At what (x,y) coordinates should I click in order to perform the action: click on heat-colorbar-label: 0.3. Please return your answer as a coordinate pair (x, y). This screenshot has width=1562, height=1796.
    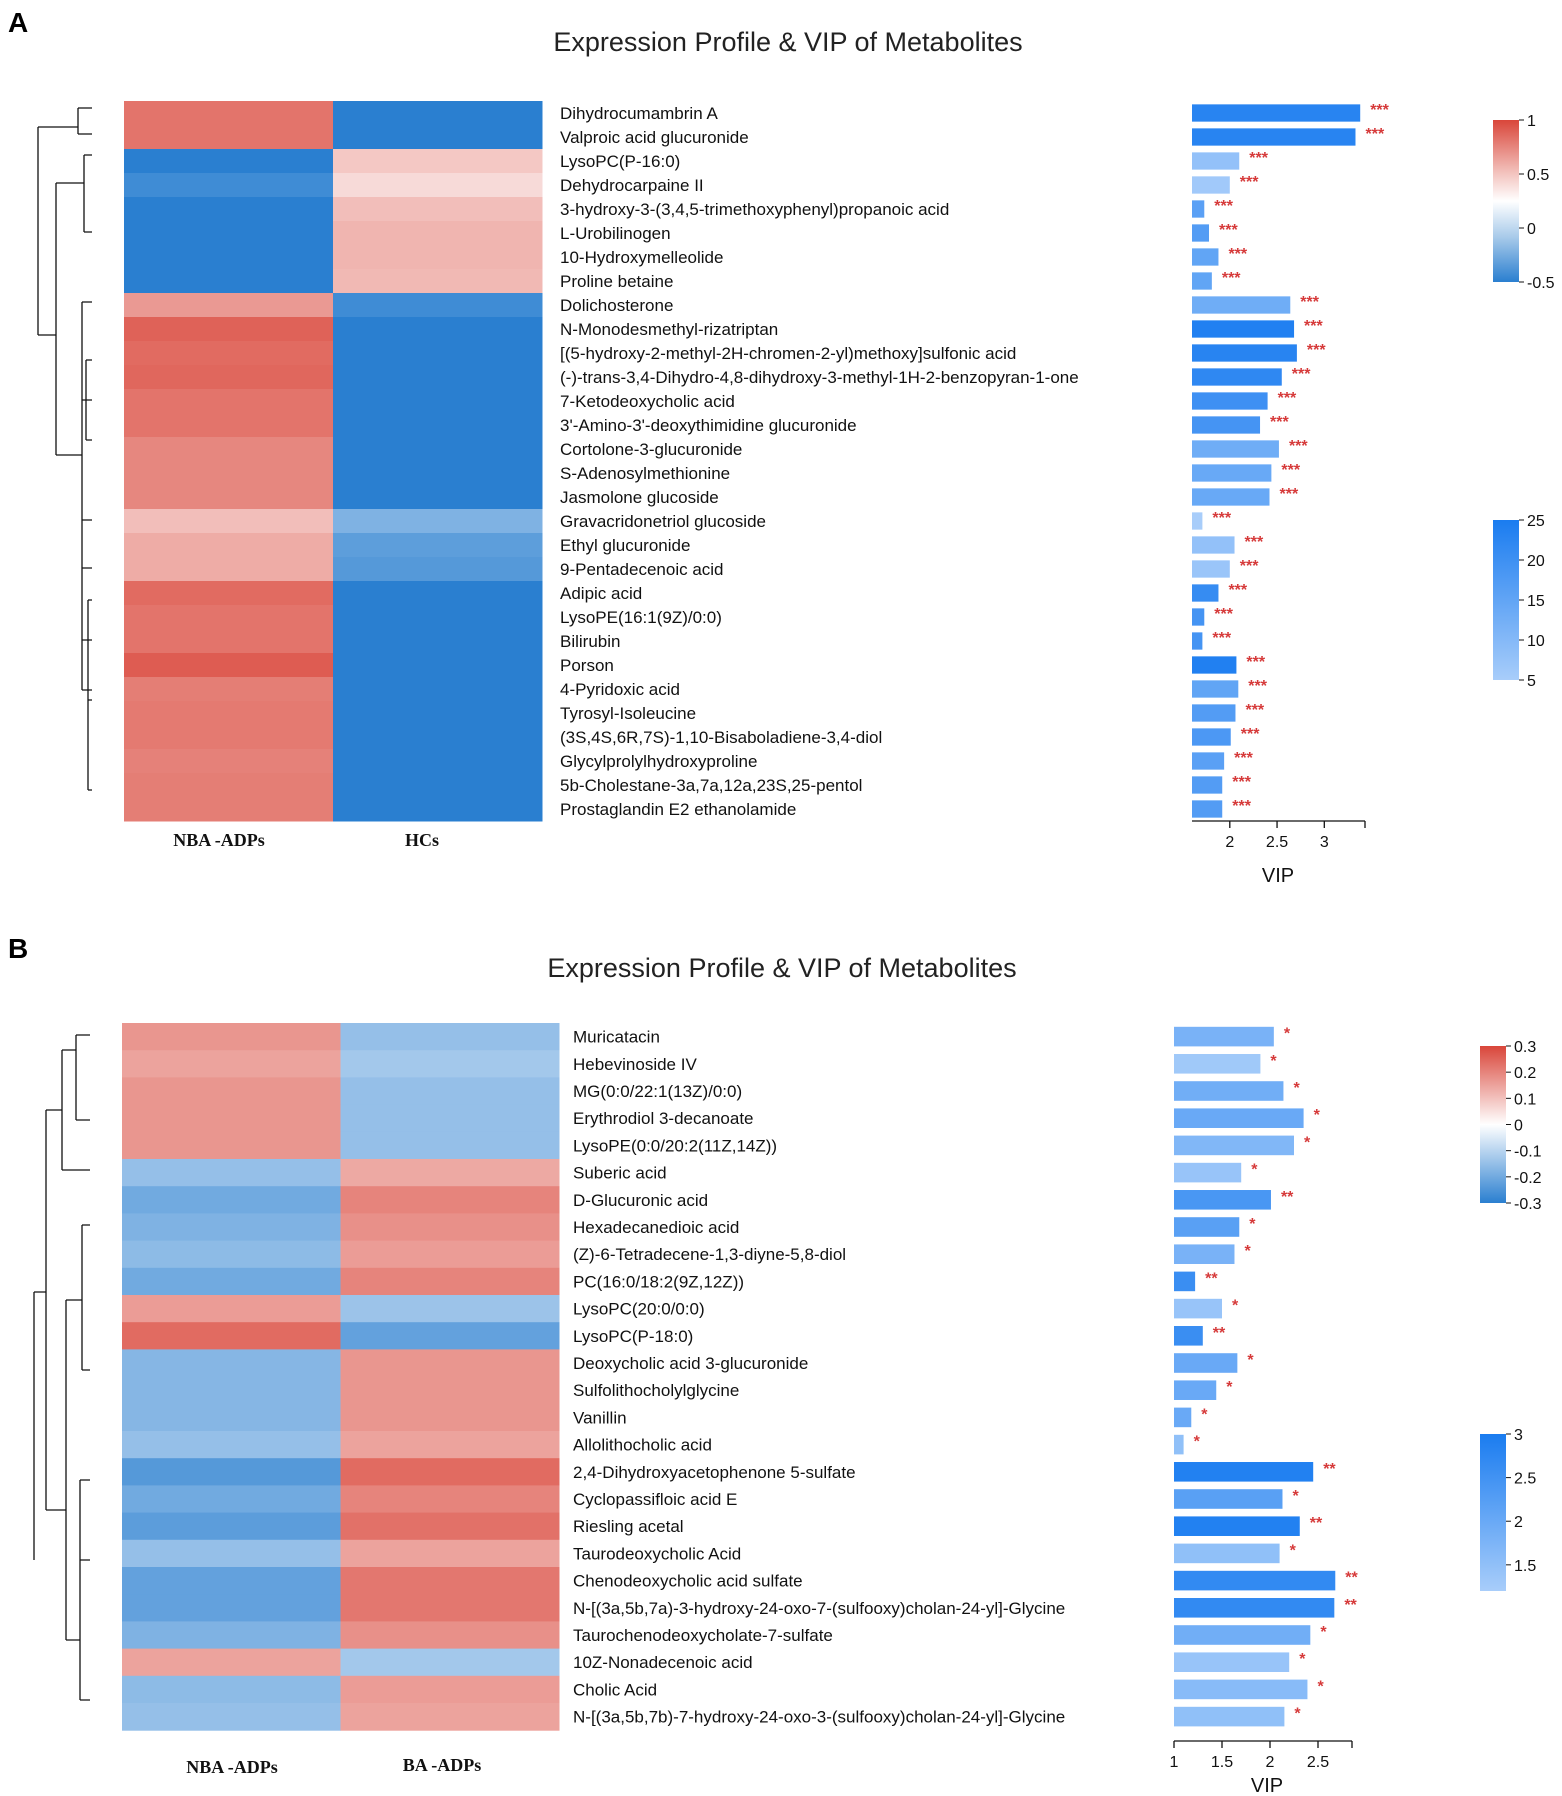
    Looking at the image, I should click on (1525, 1047).